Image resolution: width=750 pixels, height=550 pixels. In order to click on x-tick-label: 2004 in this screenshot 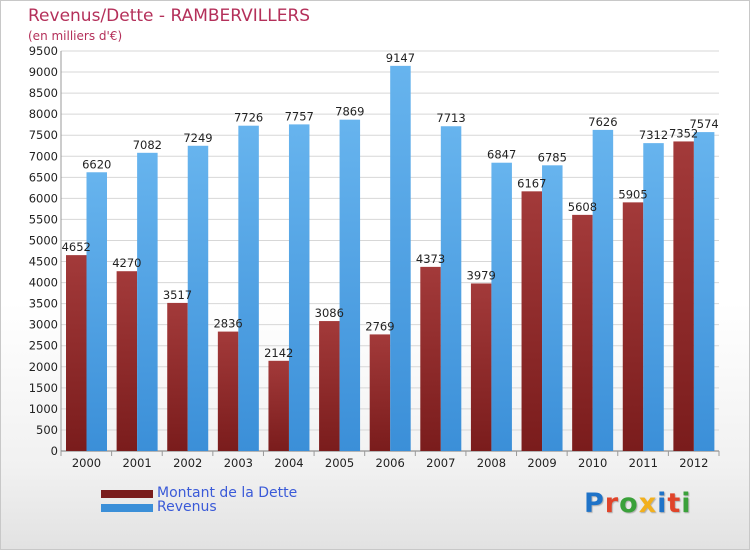, I will do `click(288, 463)`.